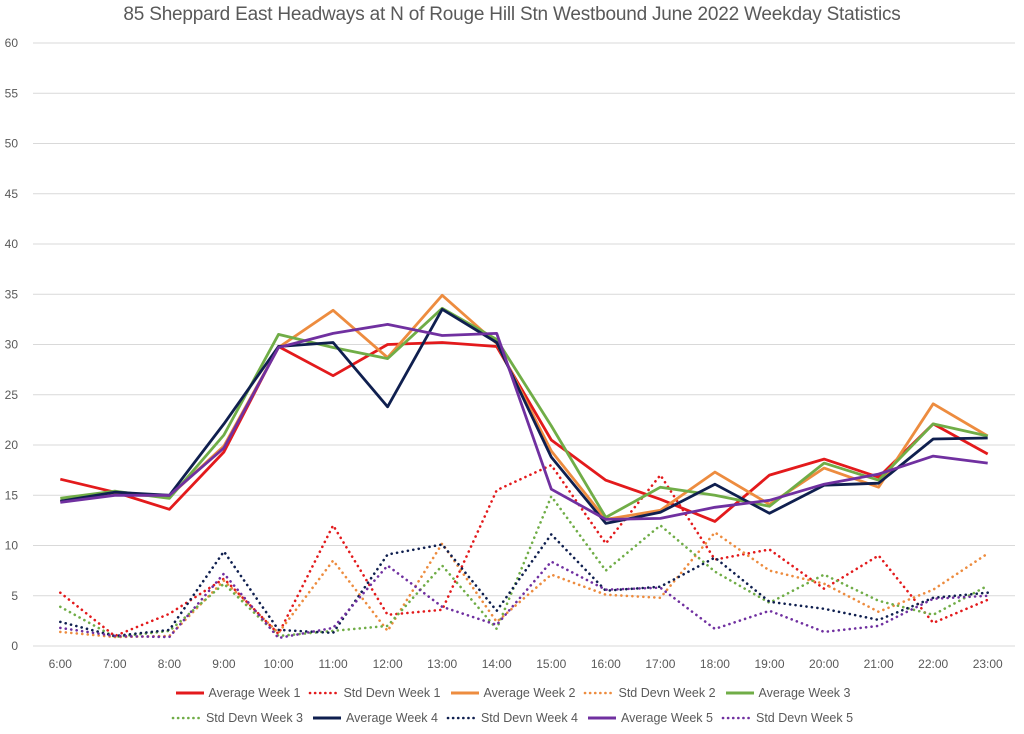  I want to click on y-tick-label: 0, so click(14, 646).